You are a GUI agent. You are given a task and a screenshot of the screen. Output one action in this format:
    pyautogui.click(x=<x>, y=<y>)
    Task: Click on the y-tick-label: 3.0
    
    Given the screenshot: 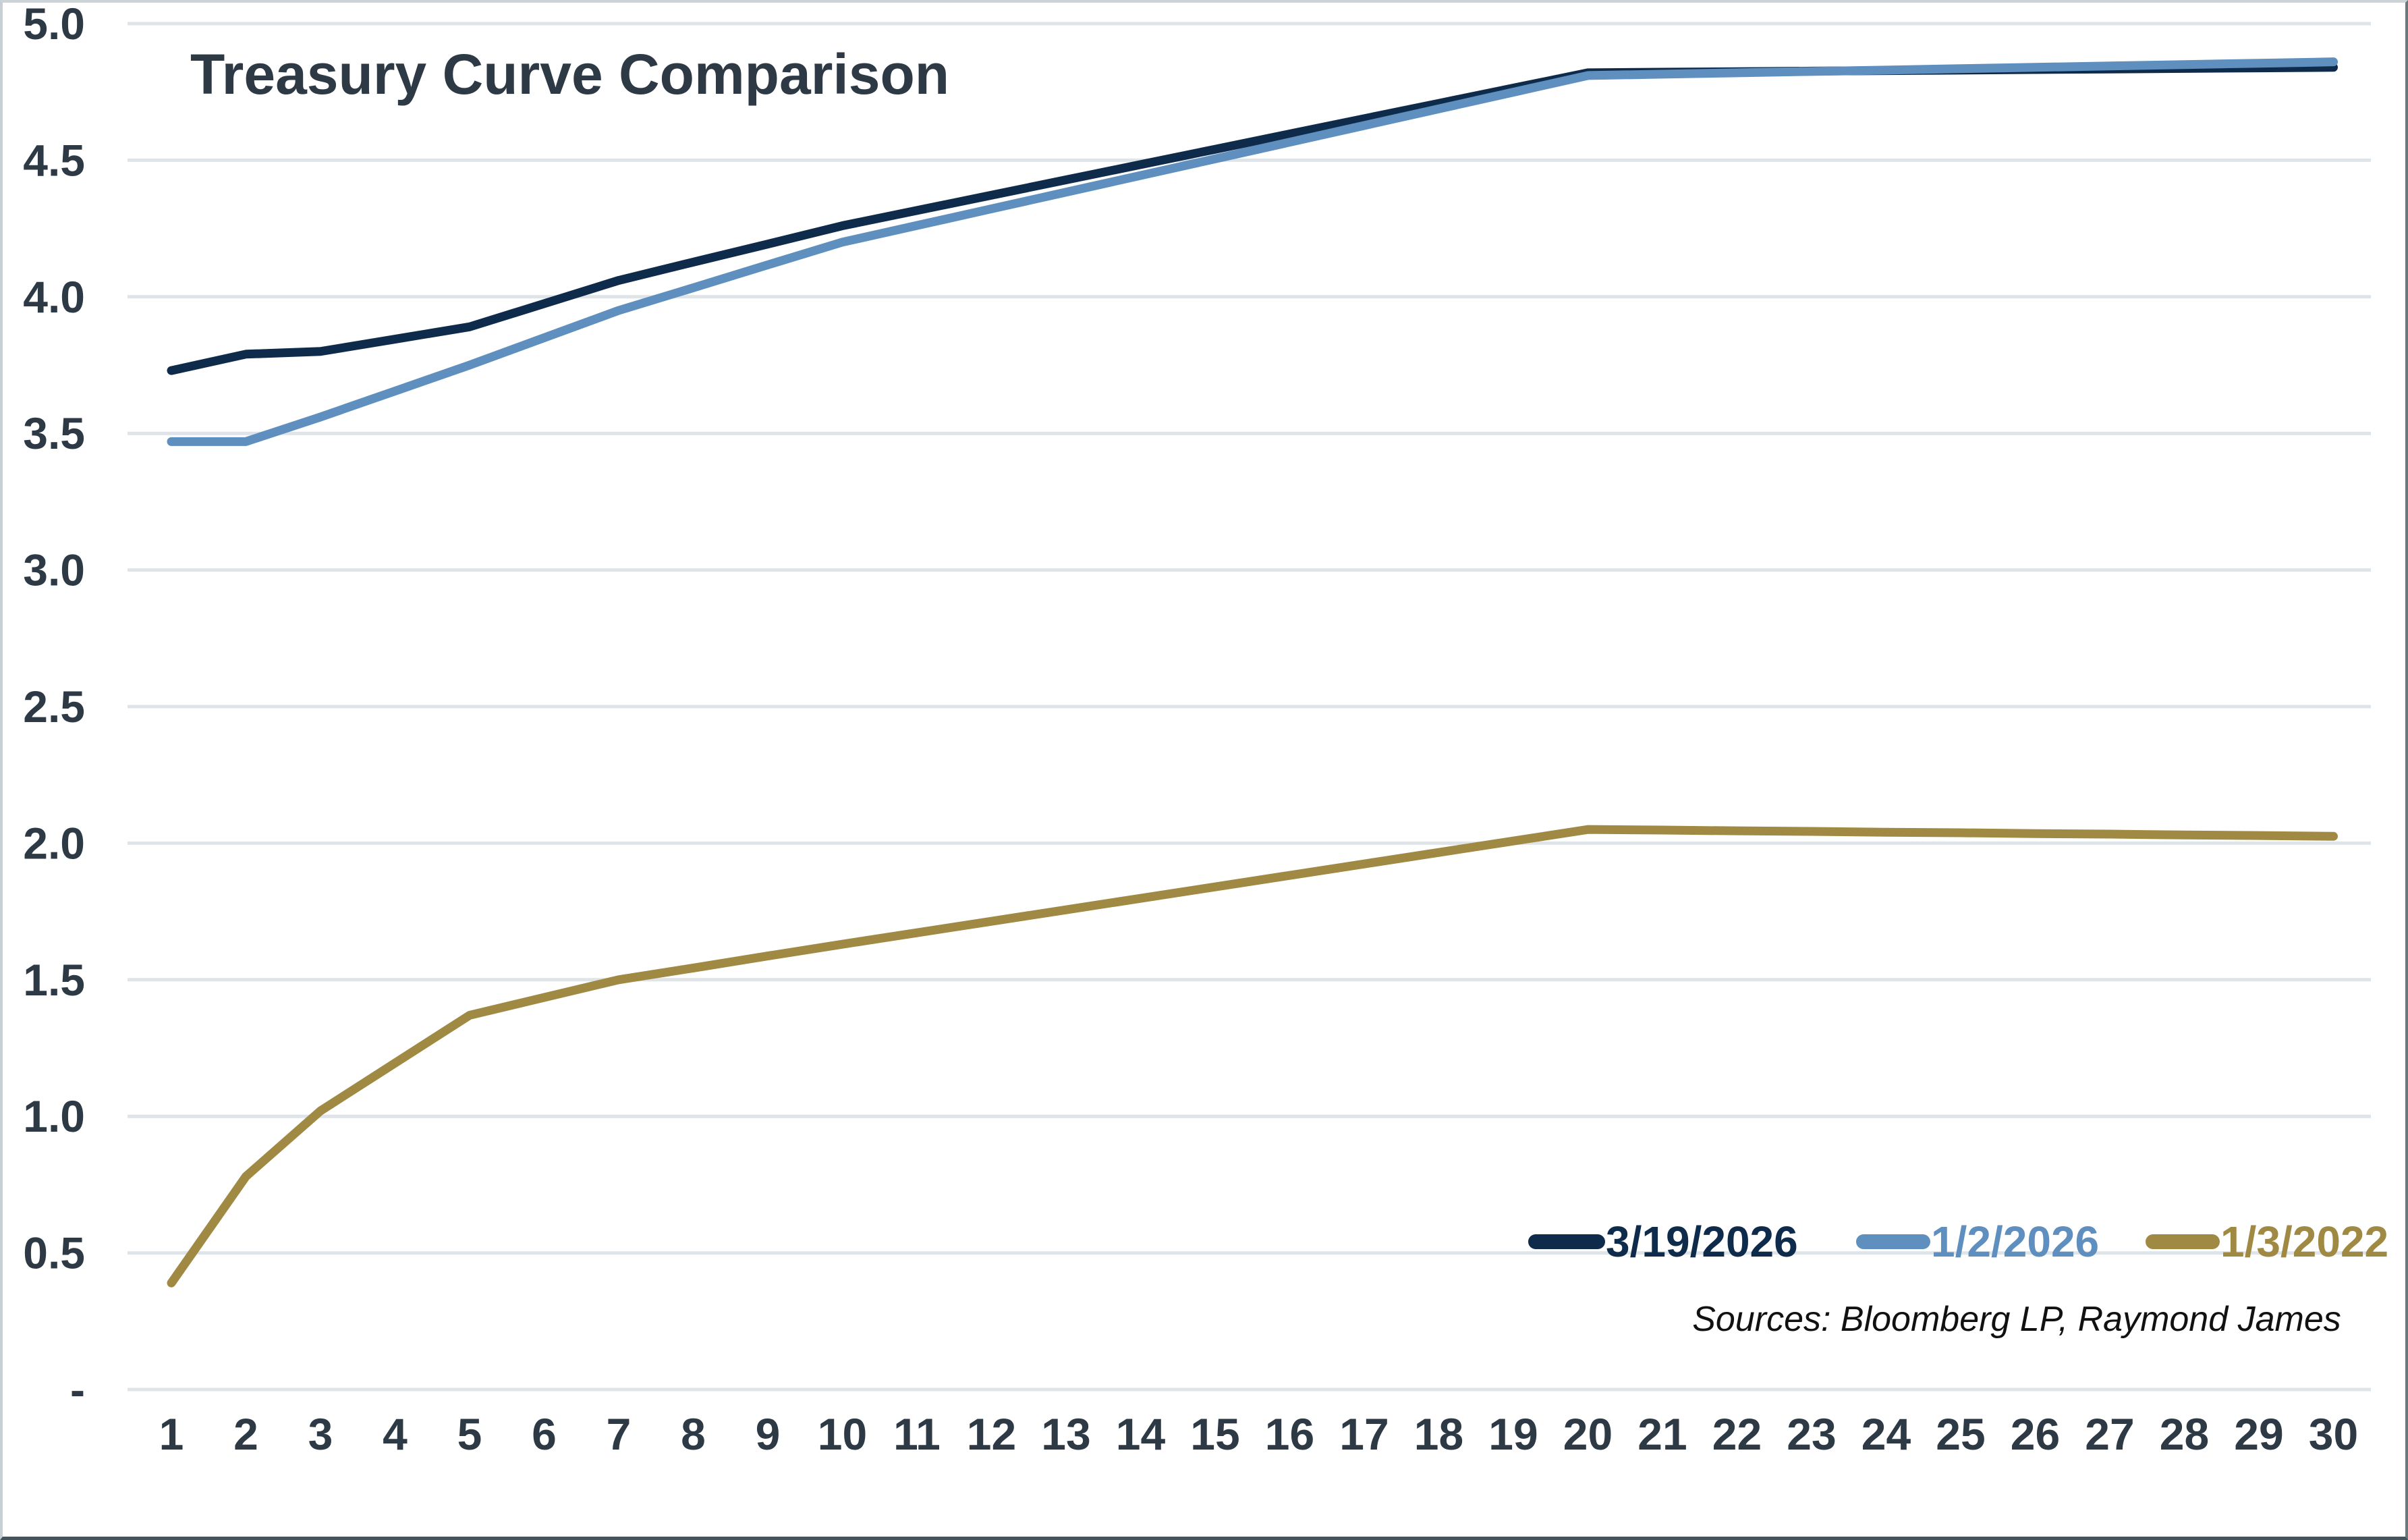 What is the action you would take?
    pyautogui.click(x=54, y=570)
    